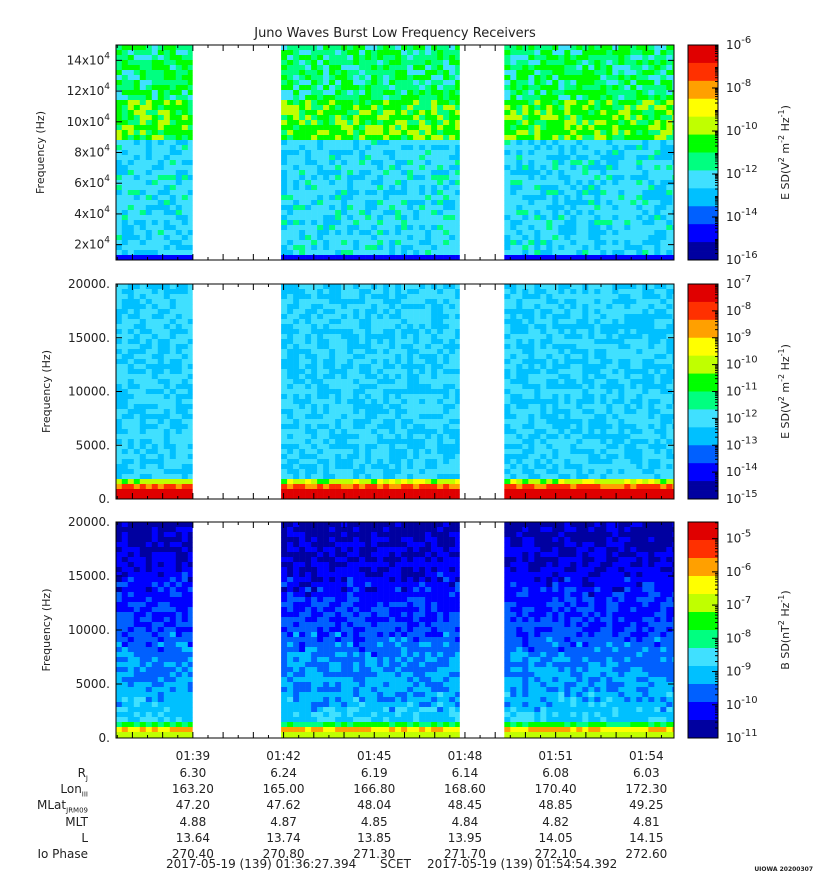 The height and width of the screenshot is (880, 815). I want to click on y-tick-label: 20000., so click(89, 522).